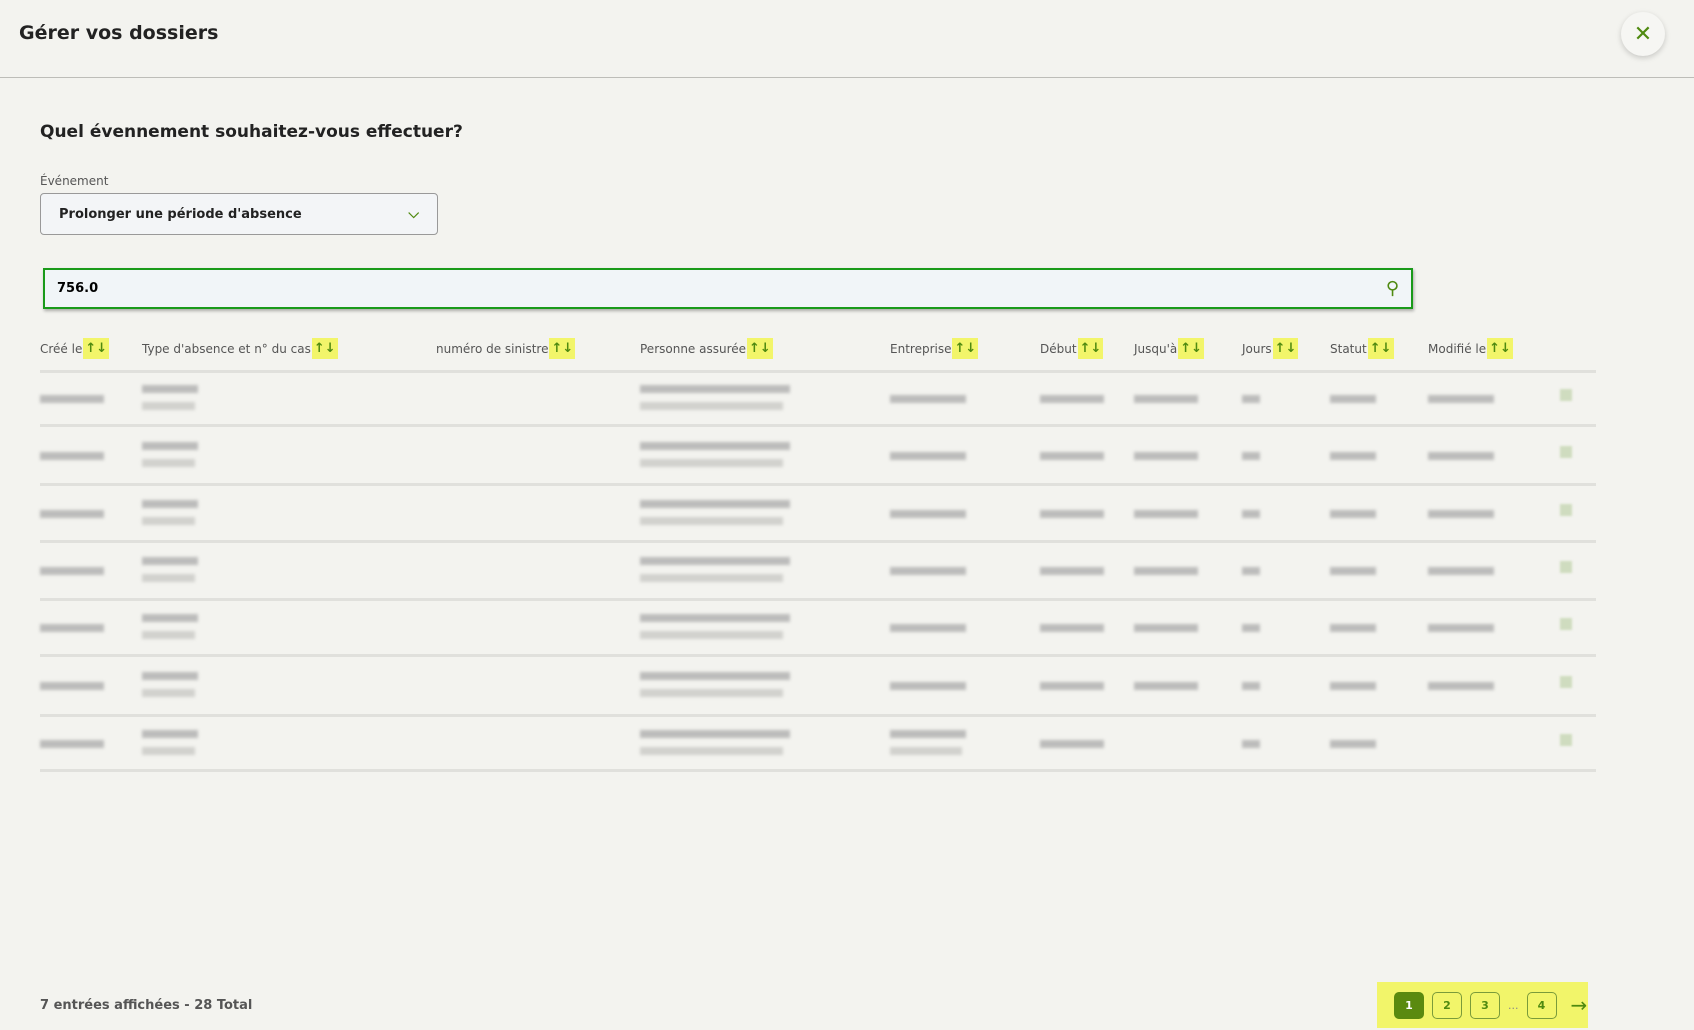  I want to click on page-2-button: 2, so click(1447, 1005).